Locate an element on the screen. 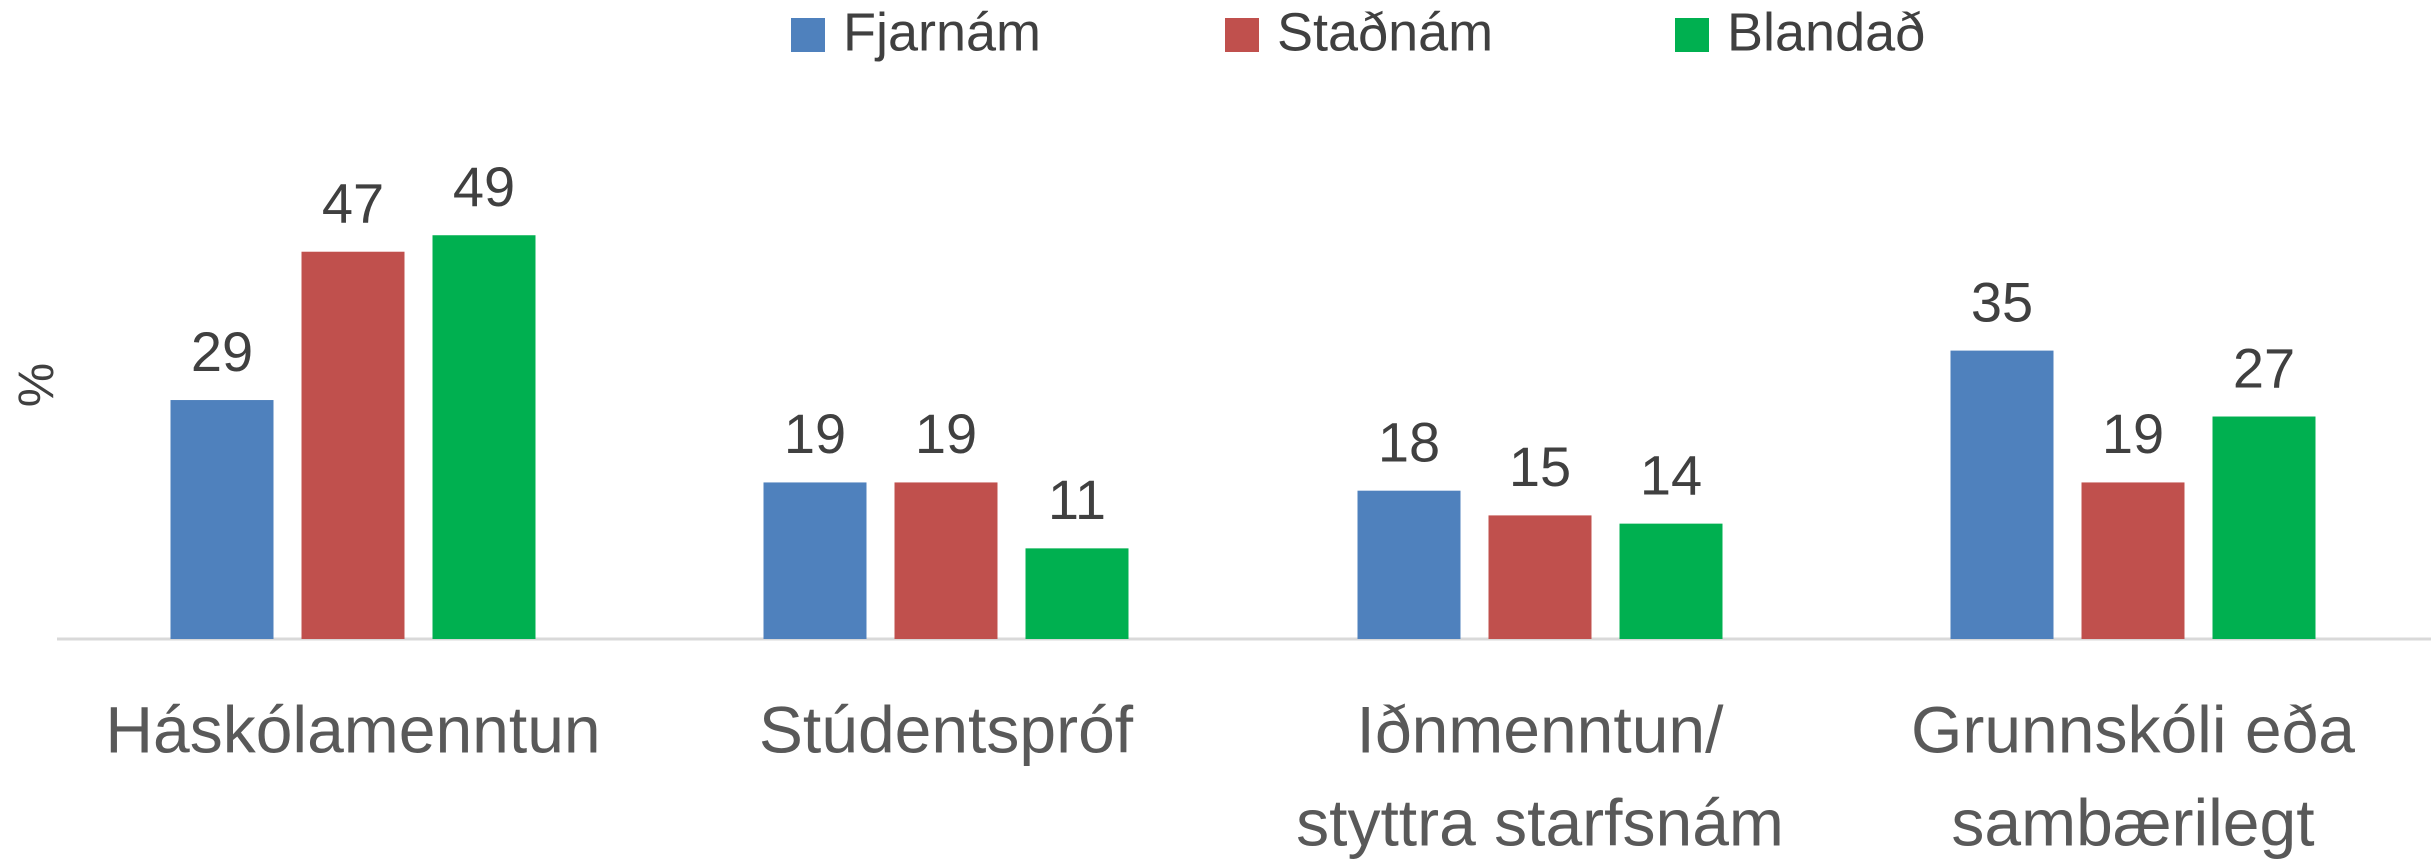 The height and width of the screenshot is (865, 2431). x-tick-label: Grunnskóli eða is located at coordinates (2133, 729).